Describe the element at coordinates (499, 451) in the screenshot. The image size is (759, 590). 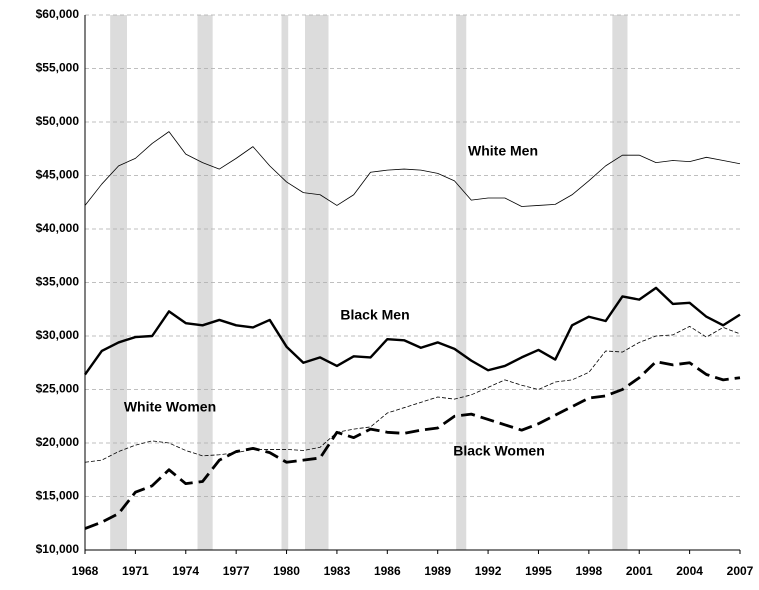
I see `series-label: Black Women` at that location.